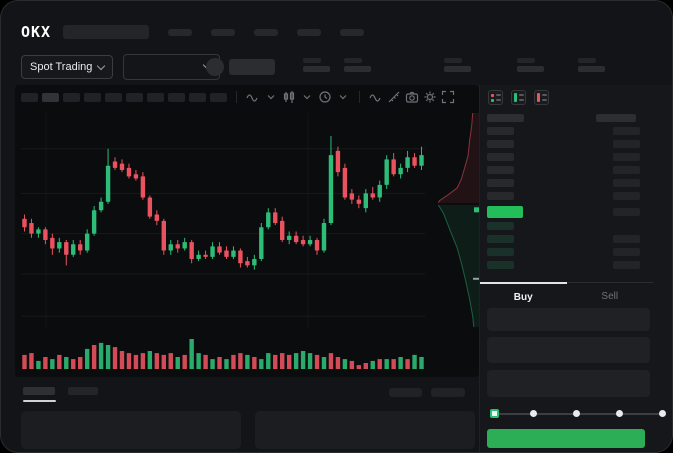 The width and height of the screenshot is (673, 453). I want to click on amount-slider, so click(578, 414).